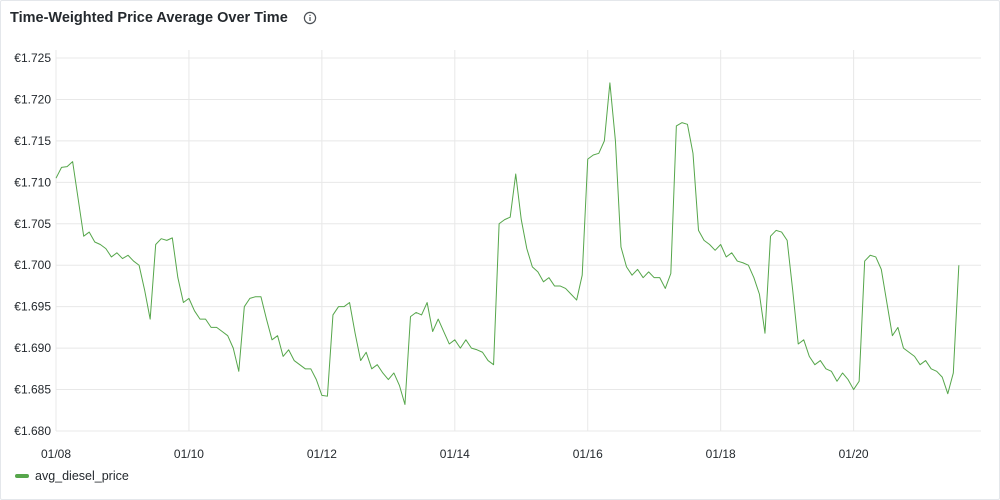 This screenshot has height=500, width=1000. What do you see at coordinates (32, 348) in the screenshot?
I see `y-tick-label: €1.690` at bounding box center [32, 348].